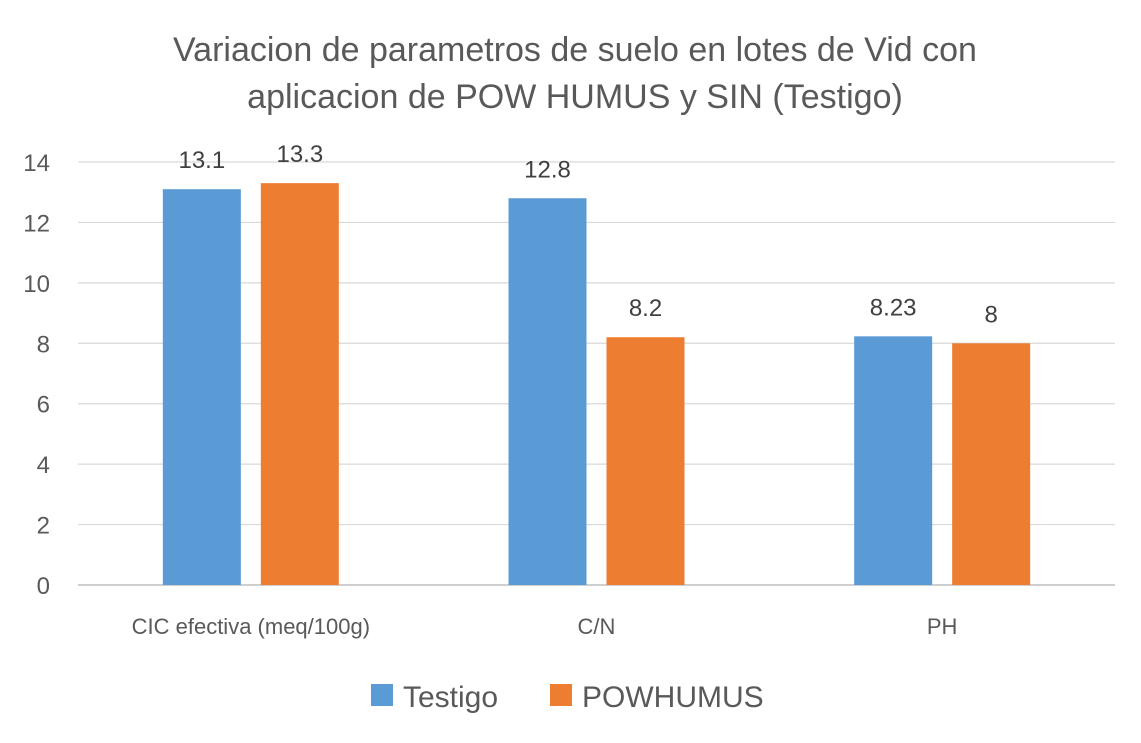 This screenshot has height=743, width=1141. What do you see at coordinates (450, 697) in the screenshot?
I see `legend-label-testigo: Testigo` at bounding box center [450, 697].